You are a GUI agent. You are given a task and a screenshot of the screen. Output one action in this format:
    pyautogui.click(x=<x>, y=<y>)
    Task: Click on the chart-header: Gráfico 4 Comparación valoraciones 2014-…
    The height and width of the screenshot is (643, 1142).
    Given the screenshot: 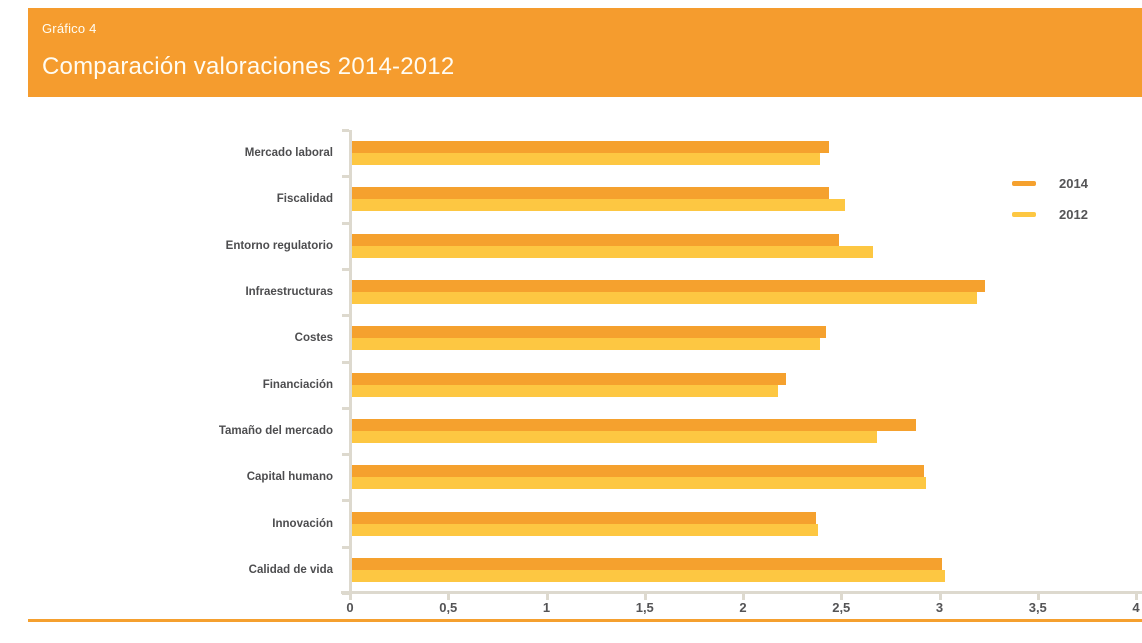 What is the action you would take?
    pyautogui.click(x=585, y=52)
    